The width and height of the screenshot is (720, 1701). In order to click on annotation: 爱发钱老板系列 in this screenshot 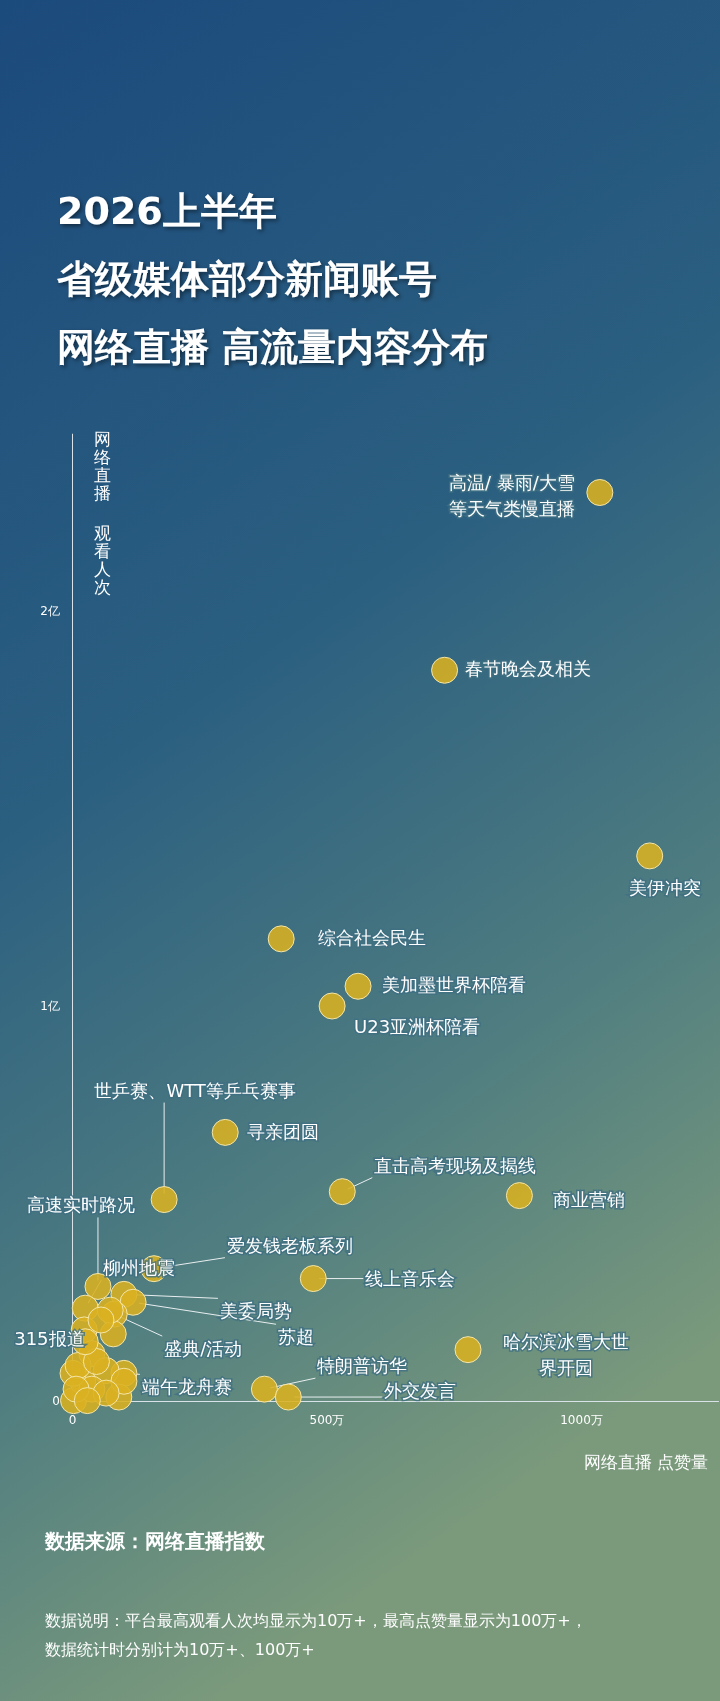, I will do `click(289, 1245)`.